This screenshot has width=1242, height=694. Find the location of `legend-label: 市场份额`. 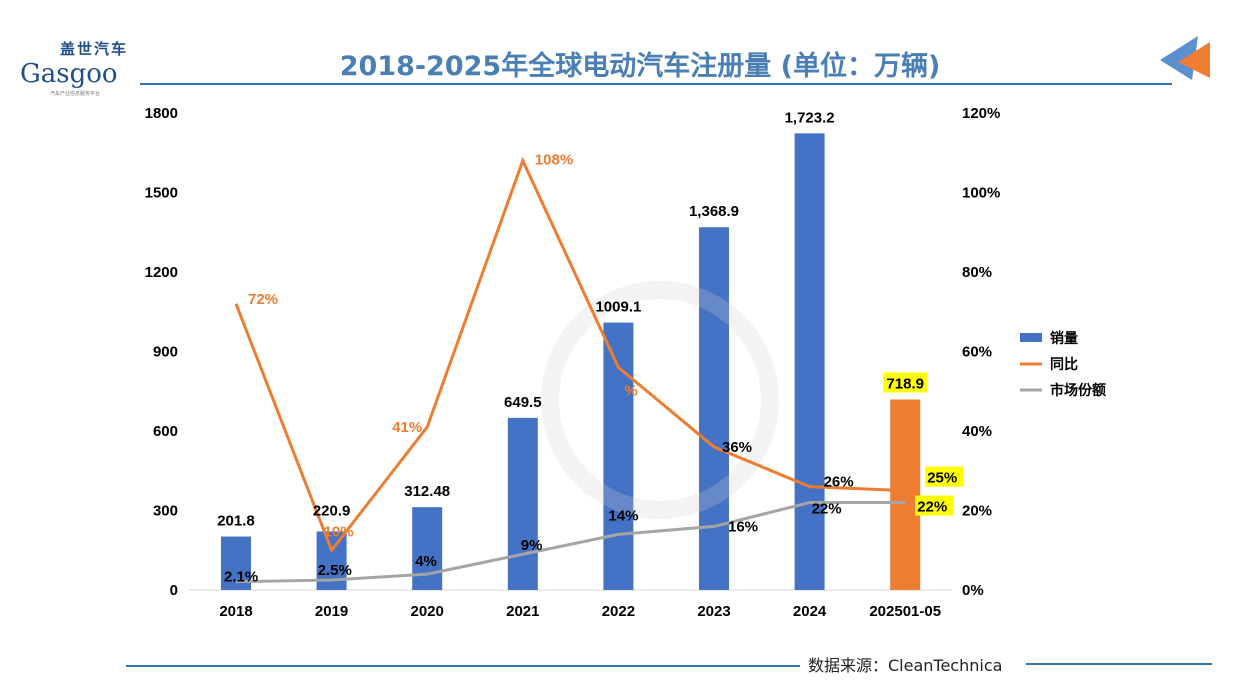

legend-label: 市场份额 is located at coordinates (1078, 390).